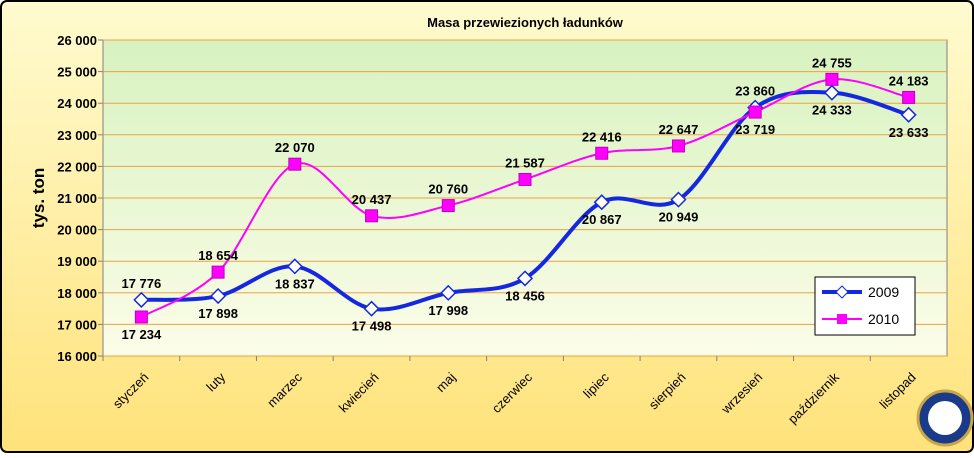 The image size is (974, 458). What do you see at coordinates (909, 80) in the screenshot?
I see `data-label: 24 183` at bounding box center [909, 80].